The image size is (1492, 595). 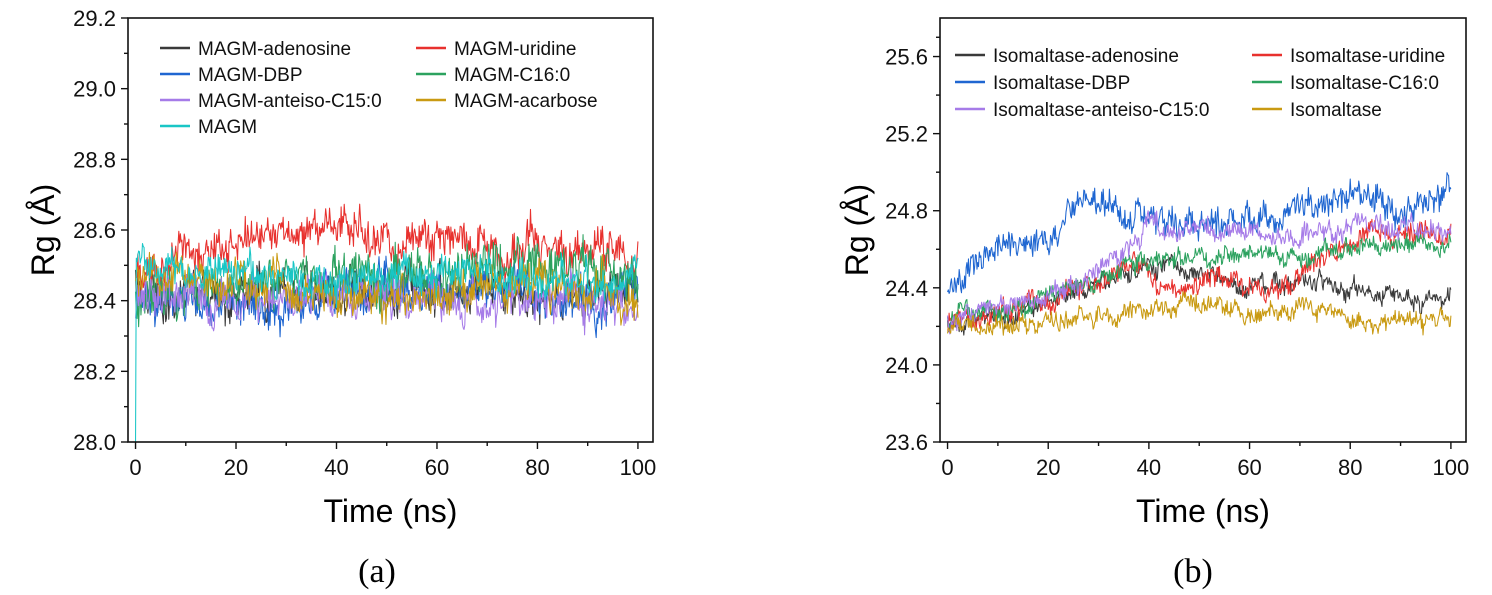 I want to click on series-line-magm, so click(x=387, y=342).